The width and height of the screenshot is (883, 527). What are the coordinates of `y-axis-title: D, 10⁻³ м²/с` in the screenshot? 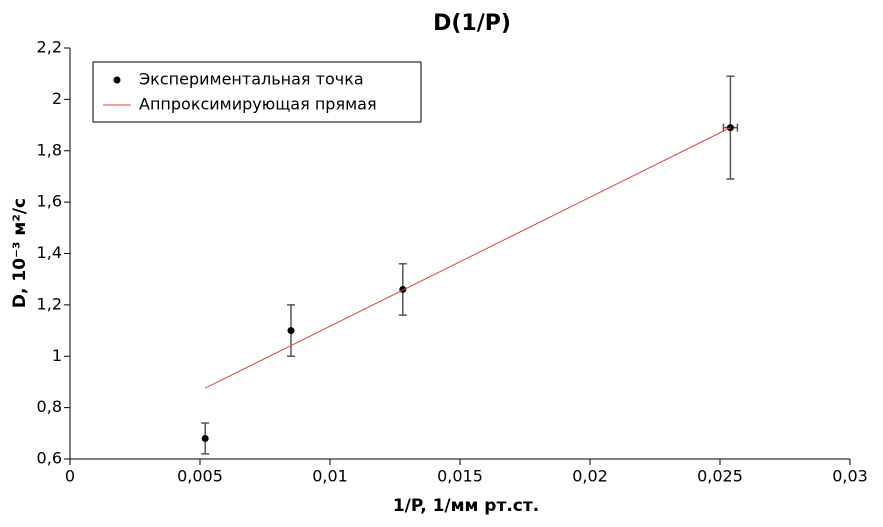 It's located at (20, 253).